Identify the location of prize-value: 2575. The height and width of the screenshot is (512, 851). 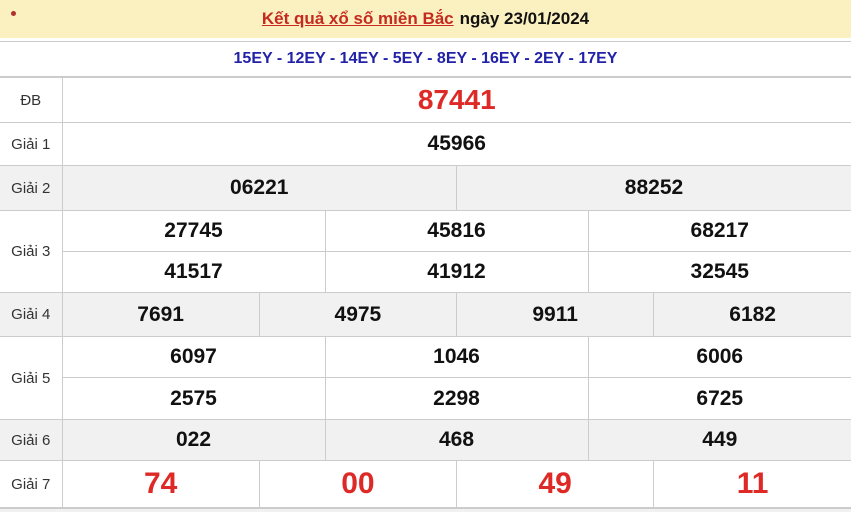
(194, 398).